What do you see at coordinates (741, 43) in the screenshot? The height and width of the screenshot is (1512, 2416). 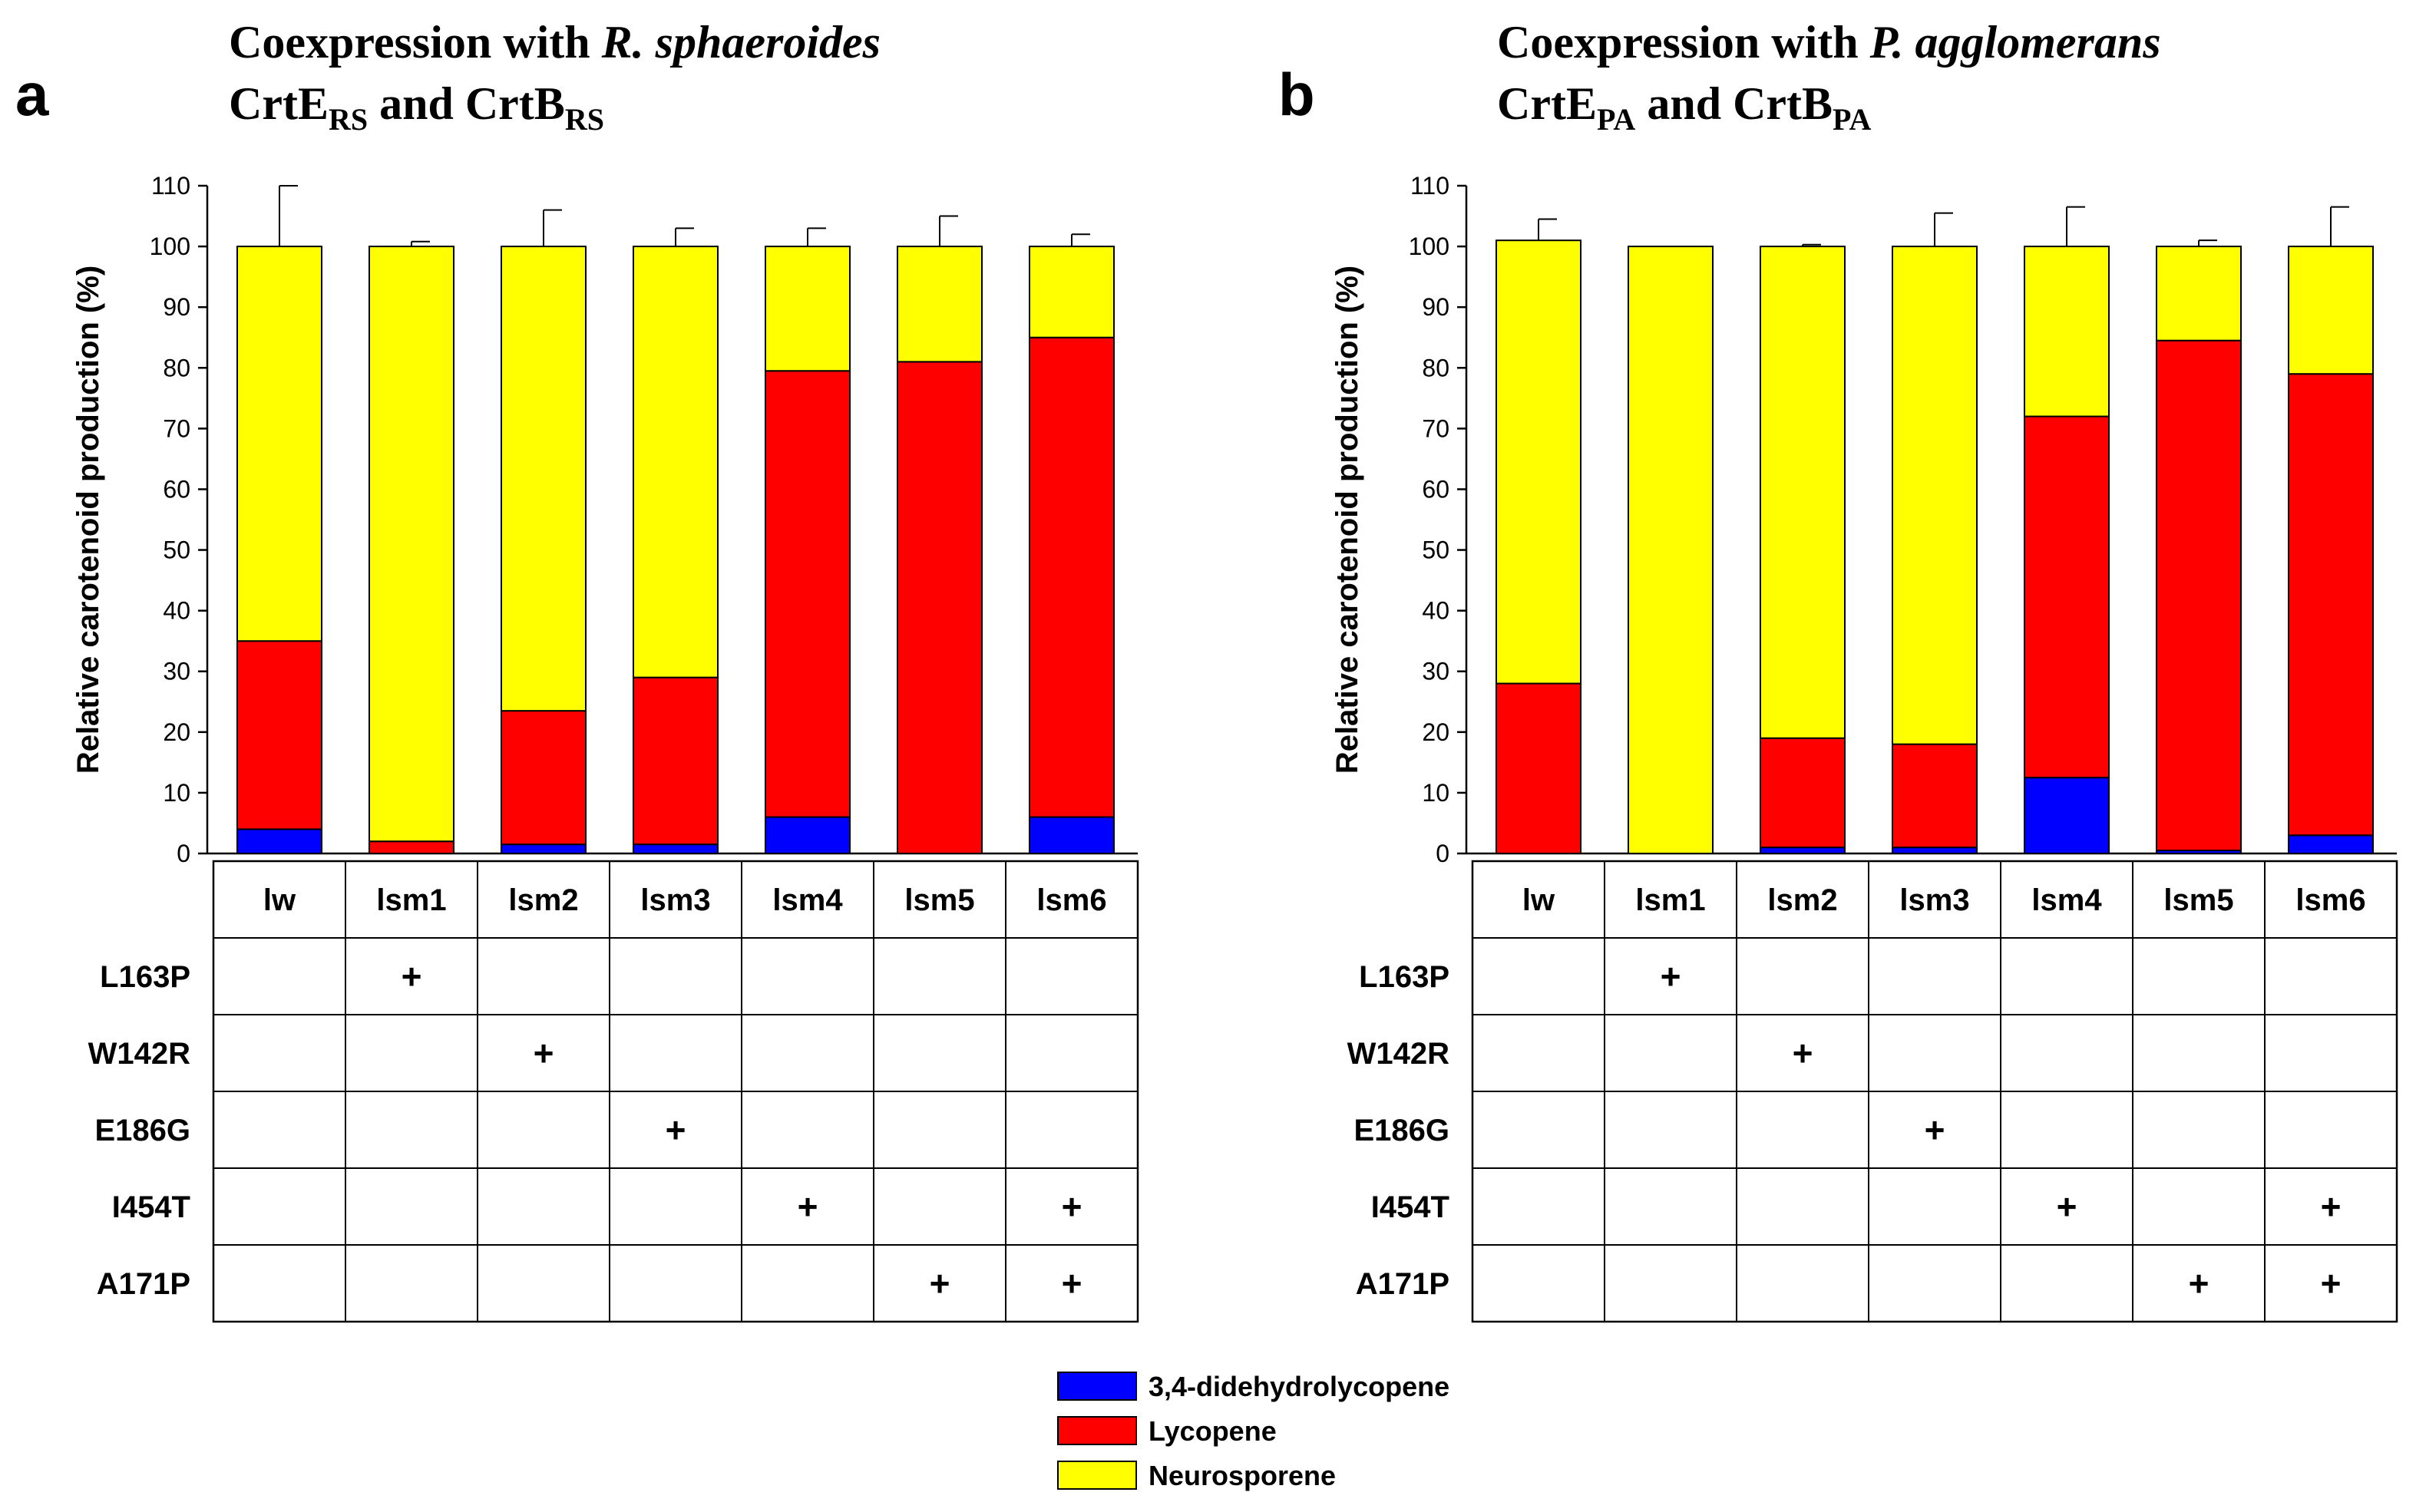 I see `title-species: R. sphaeroides` at bounding box center [741, 43].